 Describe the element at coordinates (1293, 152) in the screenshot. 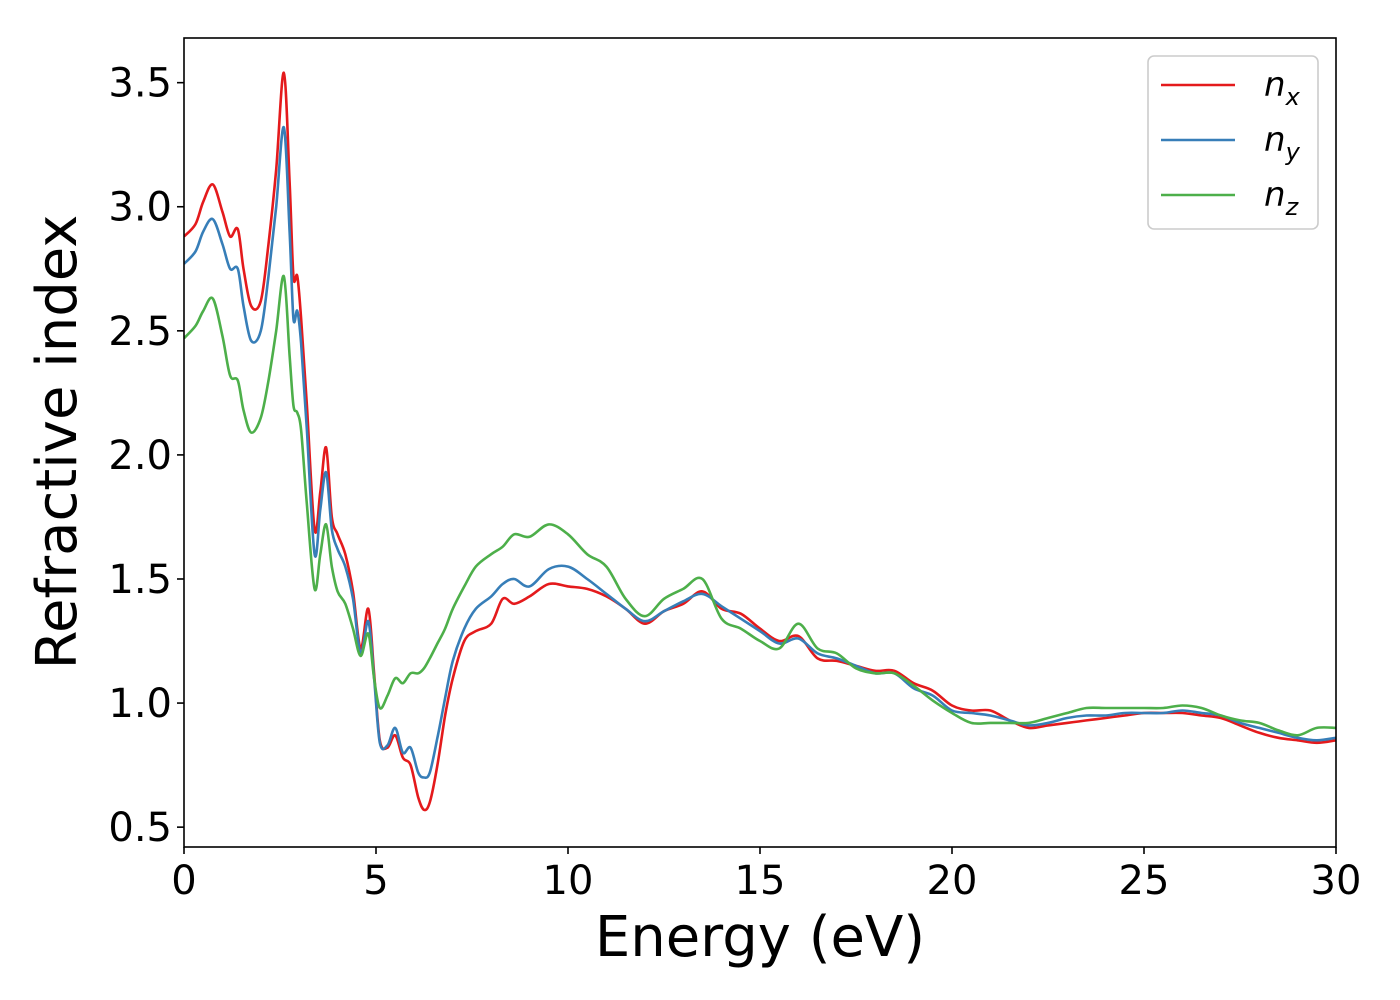

I see `legend-label-subscript: y` at that location.